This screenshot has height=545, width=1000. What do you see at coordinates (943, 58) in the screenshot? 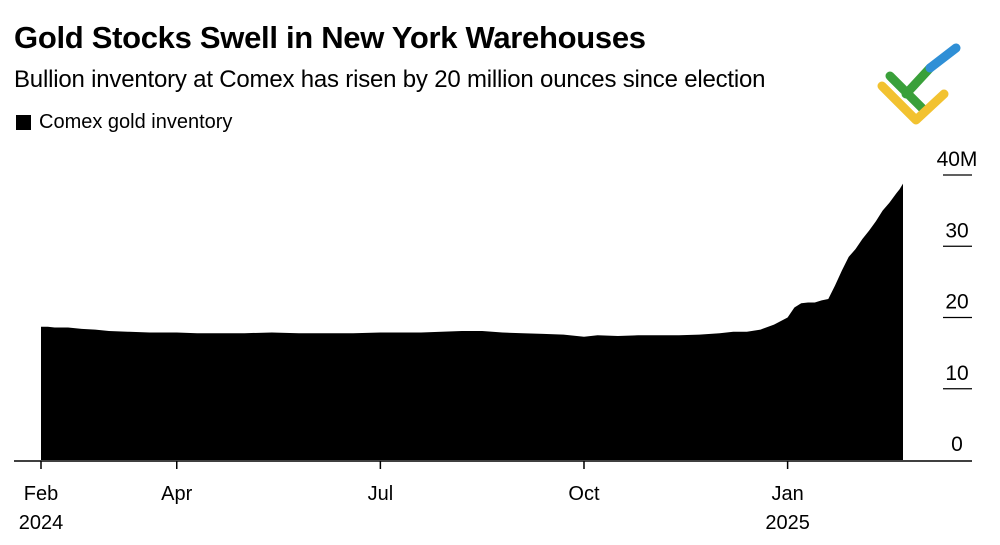
I see `logo-blue-stroke` at bounding box center [943, 58].